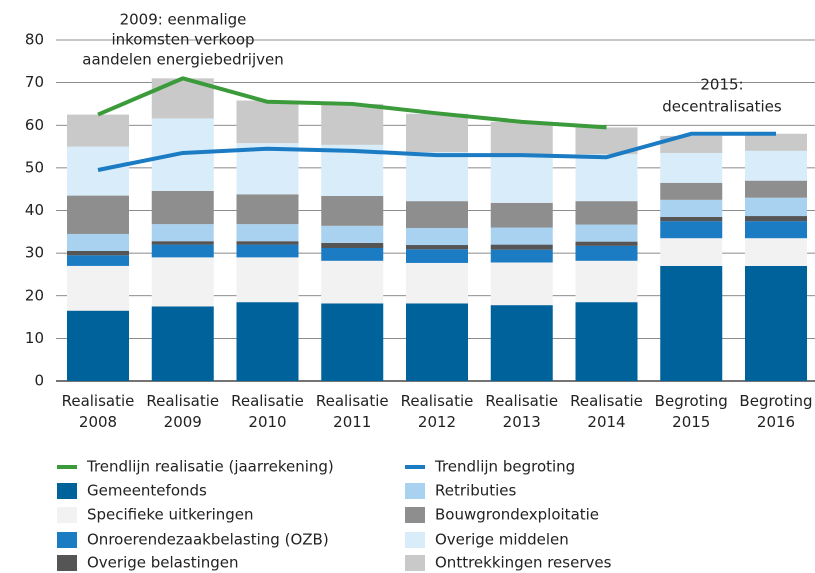  Describe the element at coordinates (437, 411) in the screenshot. I see `x-tick-label: Realisatie 2012` at that location.